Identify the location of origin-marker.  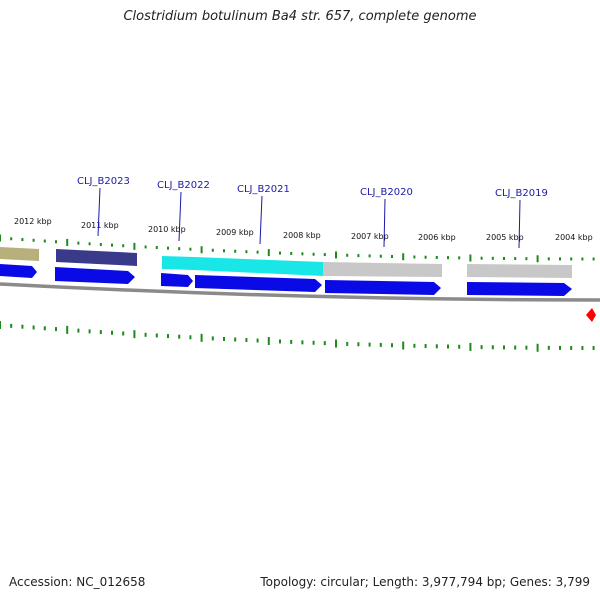
(591, 315).